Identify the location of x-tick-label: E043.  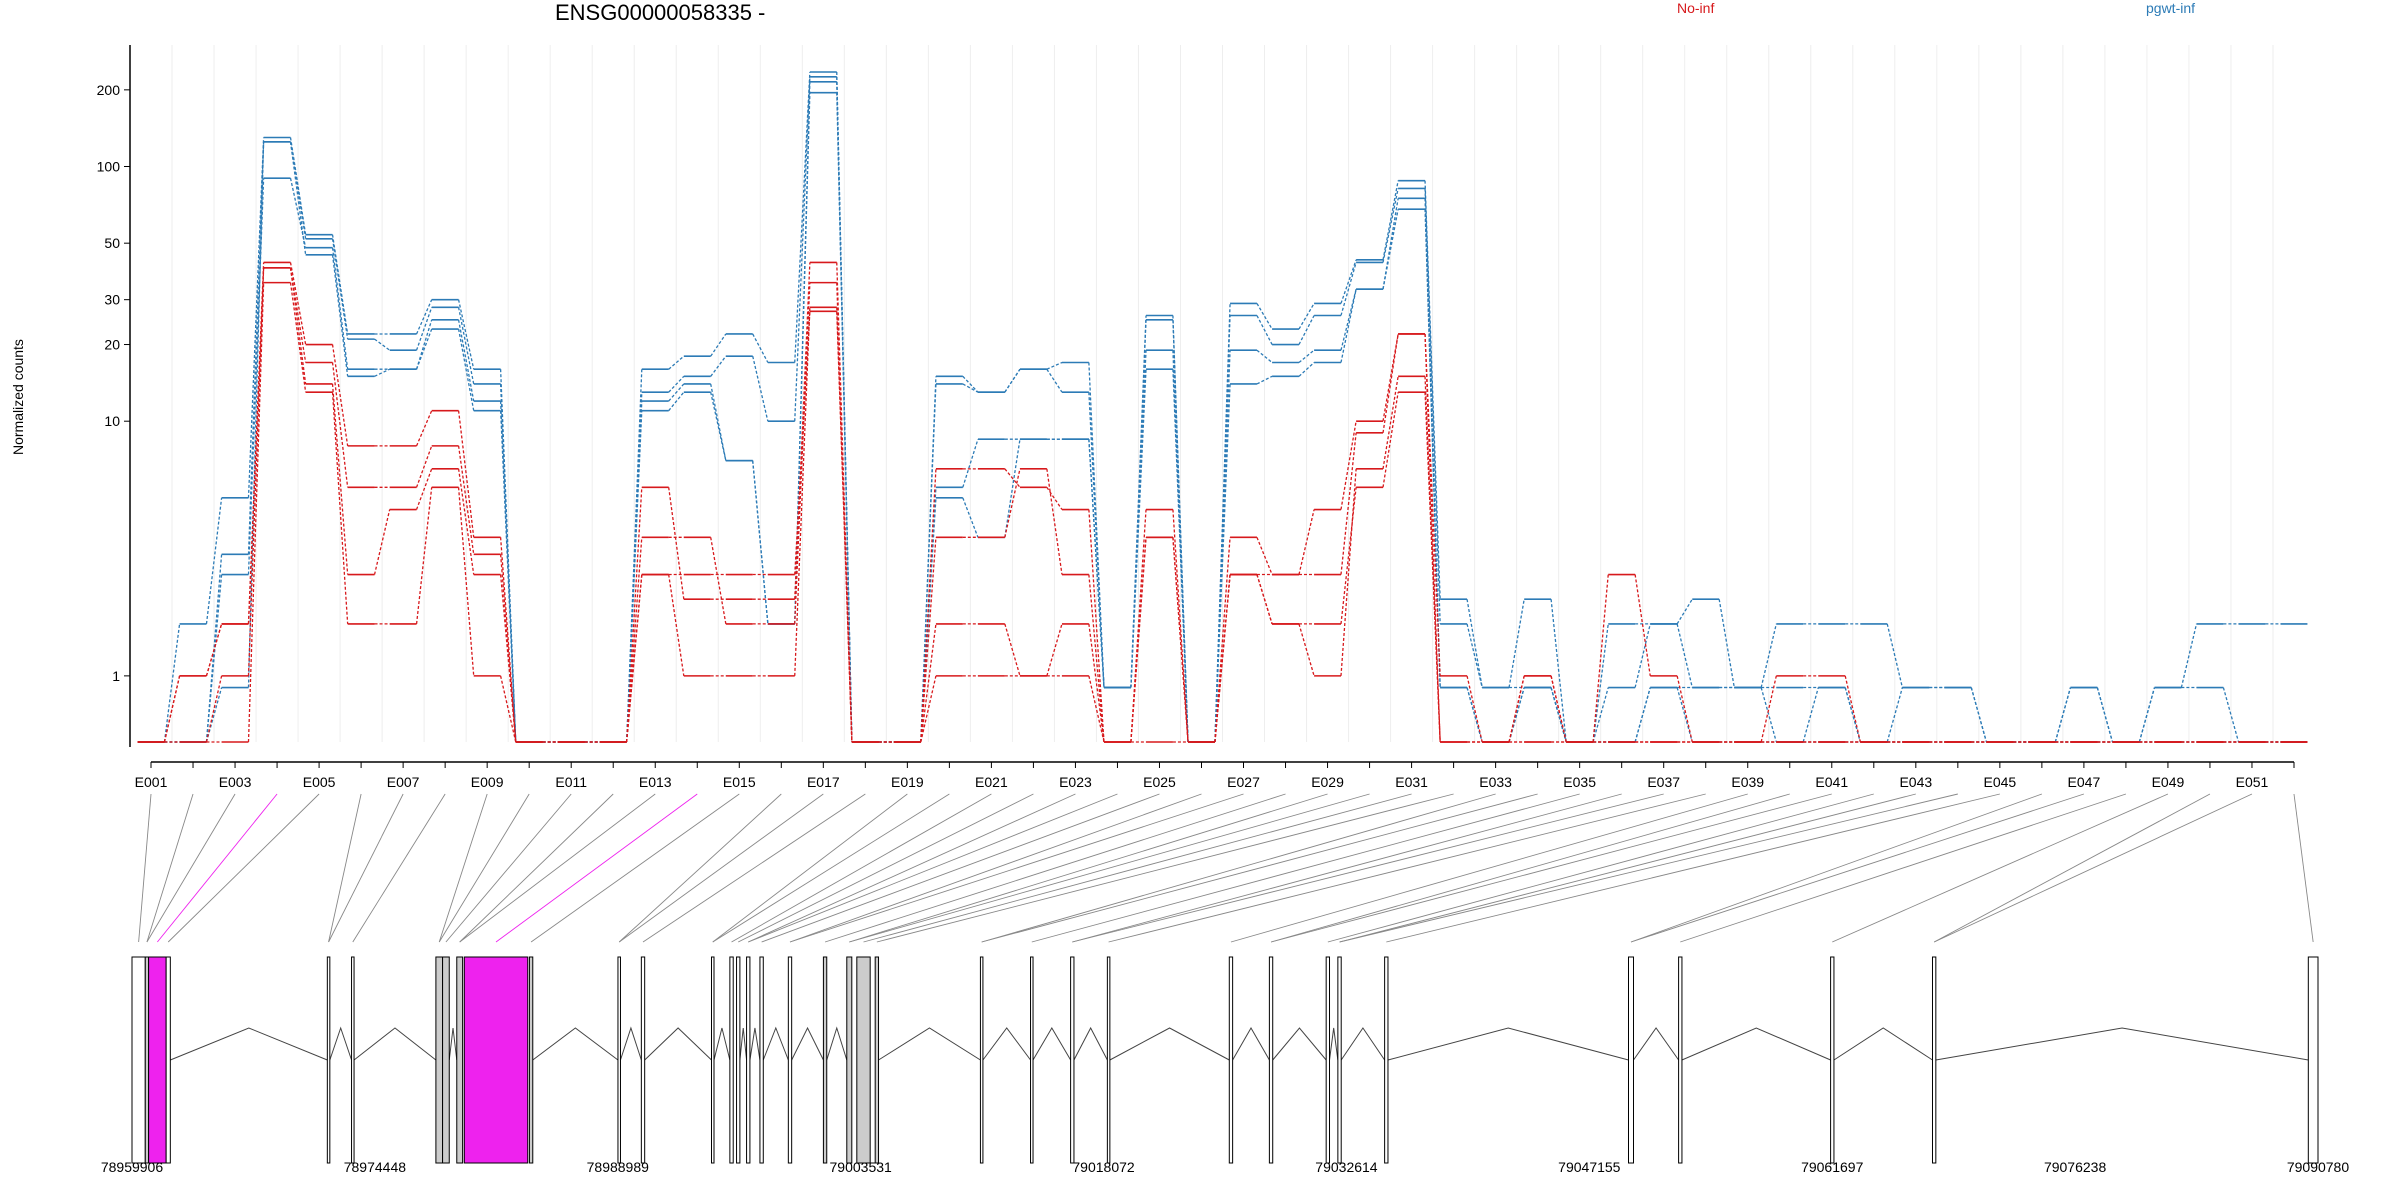
(1915, 782).